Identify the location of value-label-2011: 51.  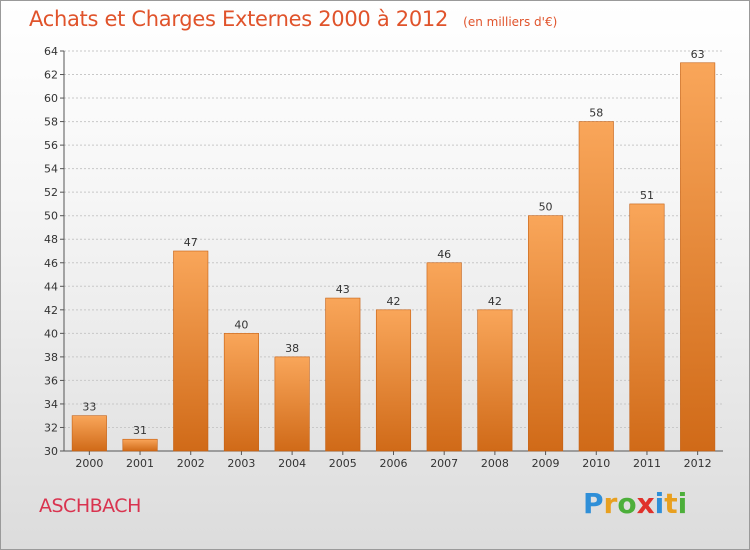
(647, 195).